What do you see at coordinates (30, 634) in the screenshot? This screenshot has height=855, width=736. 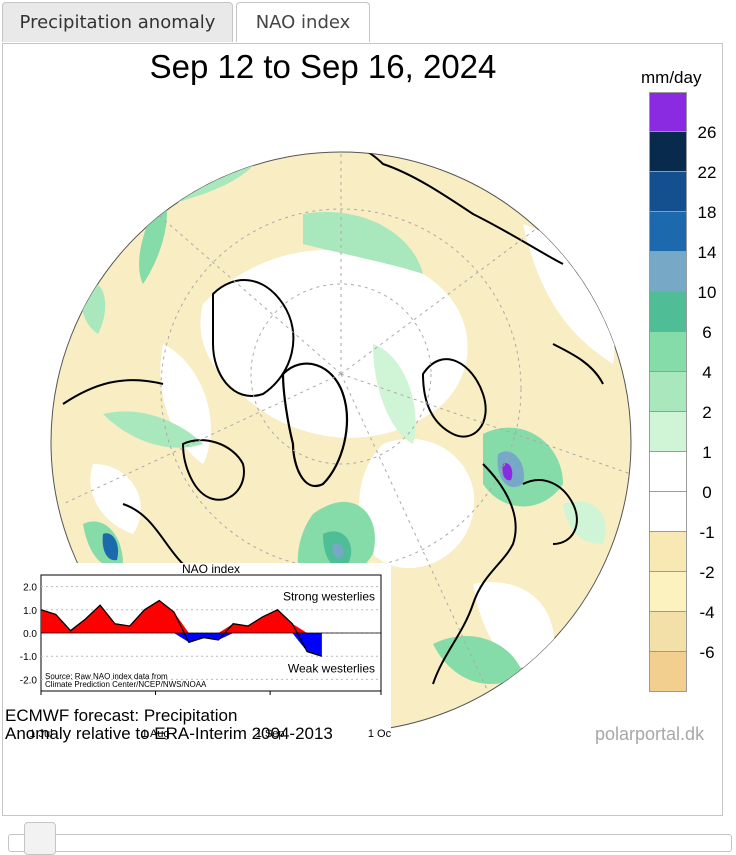 I see `nao-y-tick: 0.0` at bounding box center [30, 634].